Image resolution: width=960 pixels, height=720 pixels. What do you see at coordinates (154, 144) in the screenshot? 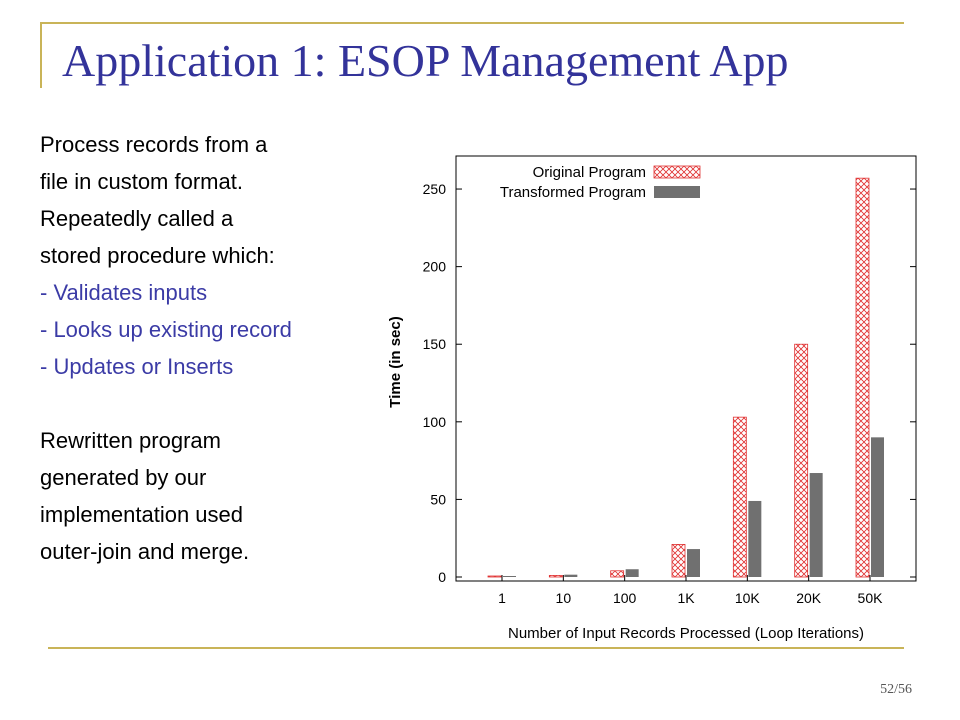
I see `body-line: Process records from a` at bounding box center [154, 144].